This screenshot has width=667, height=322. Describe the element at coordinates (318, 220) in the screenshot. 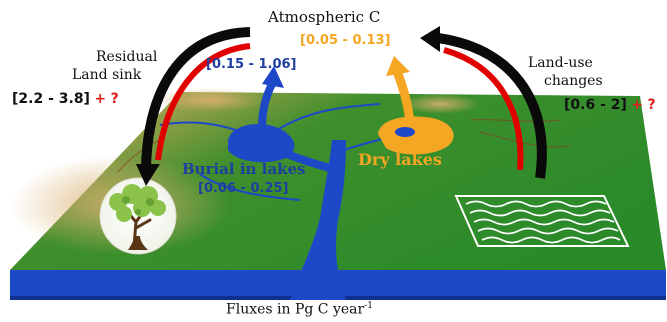

I see `river` at that location.